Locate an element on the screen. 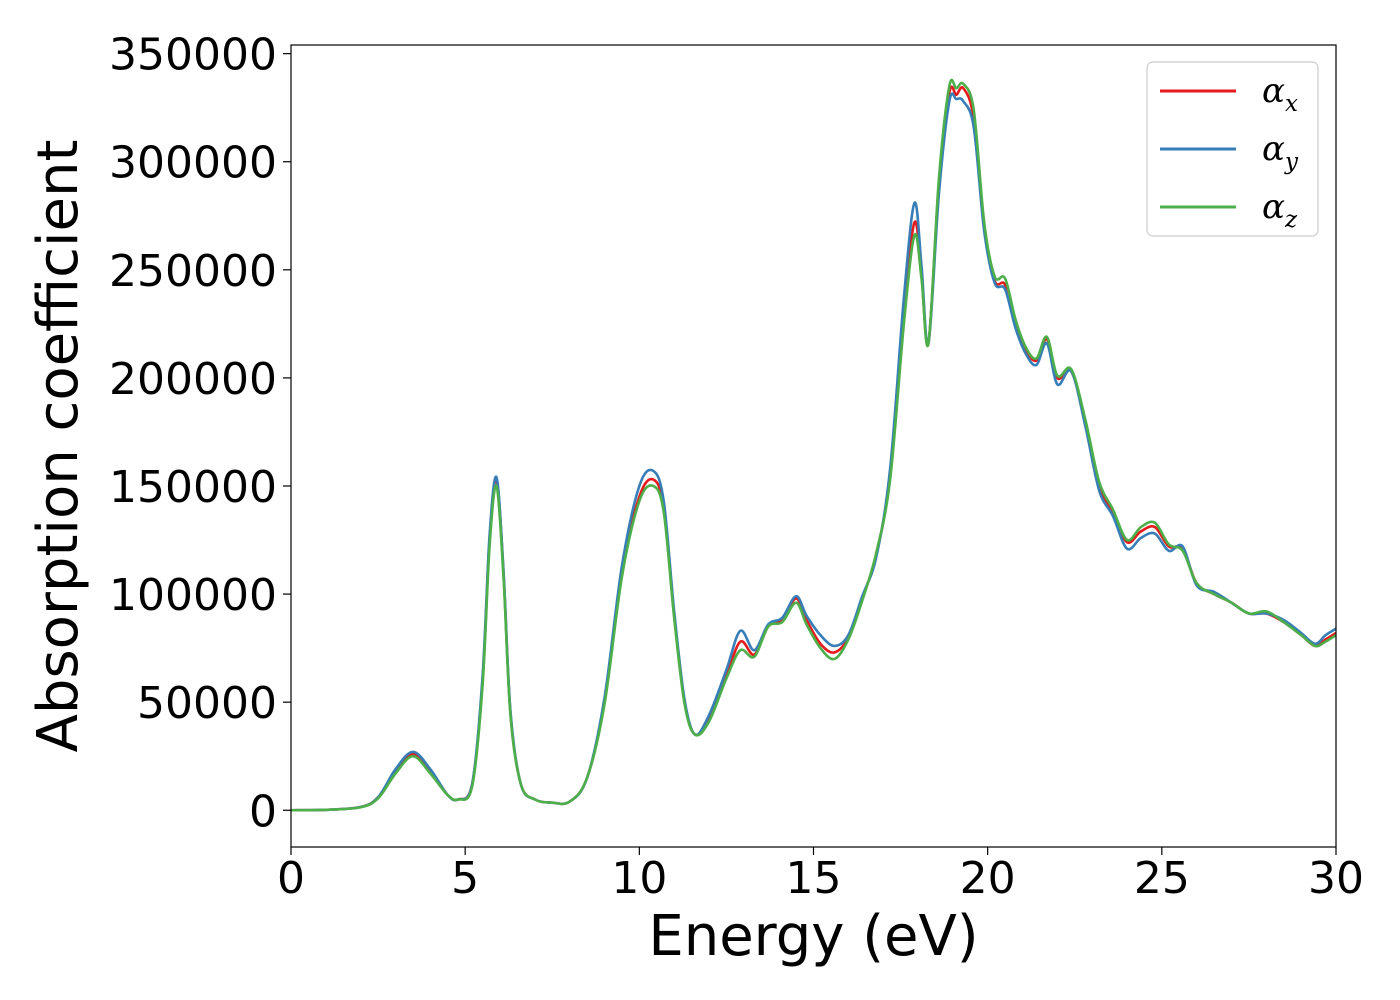 The height and width of the screenshot is (1000, 1400). x-axis-ticks: 0 5 10 15 20 25 30 is located at coordinates (820, 875).